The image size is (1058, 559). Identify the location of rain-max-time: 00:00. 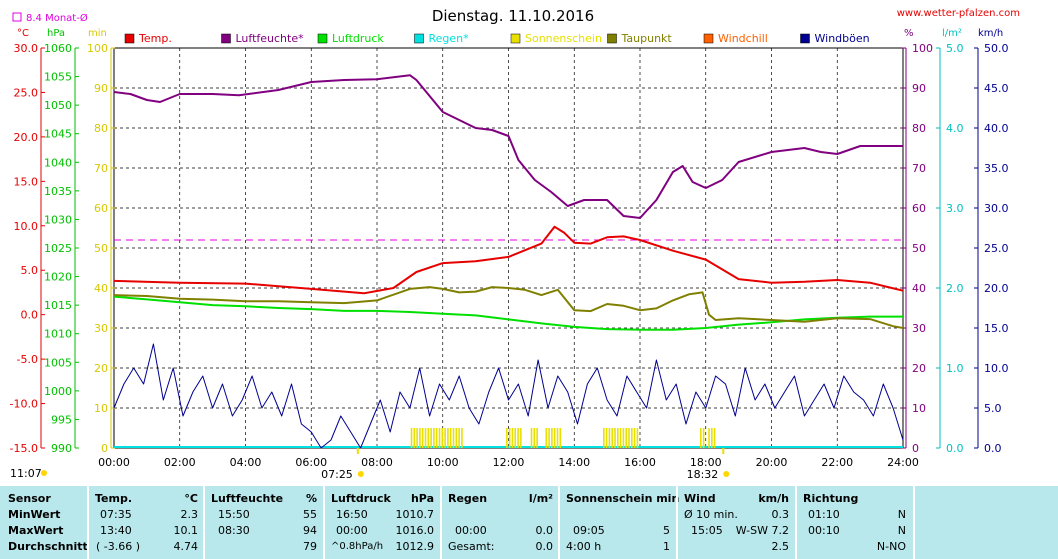
(471, 530).